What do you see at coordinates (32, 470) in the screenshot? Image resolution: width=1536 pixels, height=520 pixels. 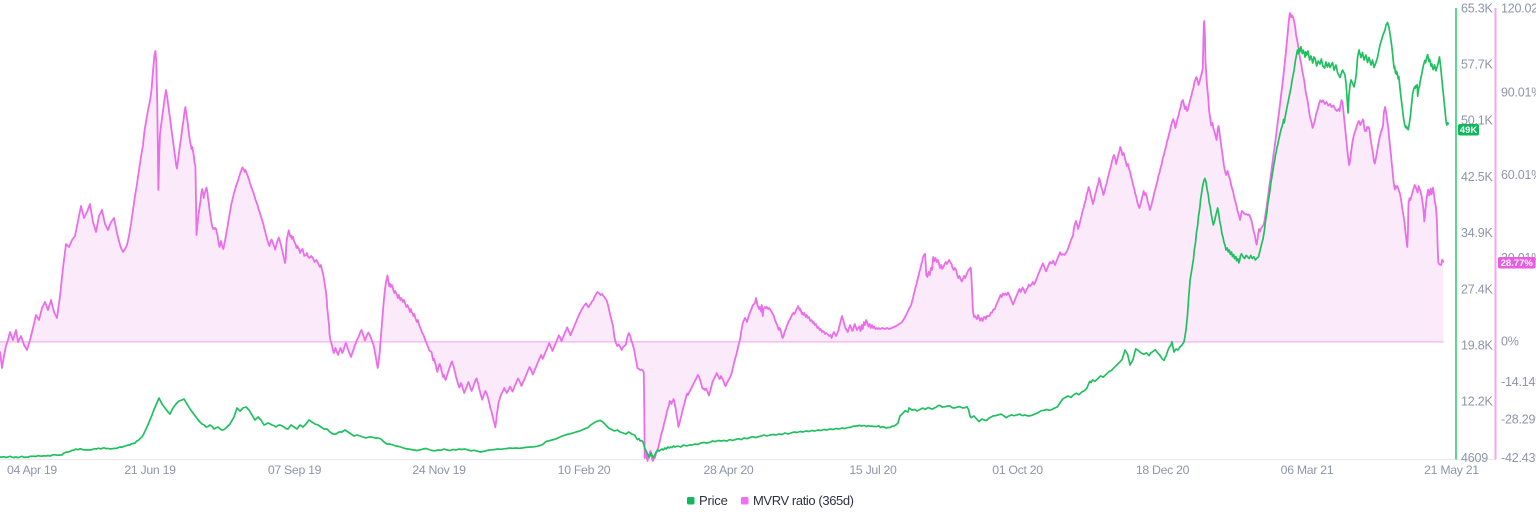 I see `svg-text: 04 Apr 19` at bounding box center [32, 470].